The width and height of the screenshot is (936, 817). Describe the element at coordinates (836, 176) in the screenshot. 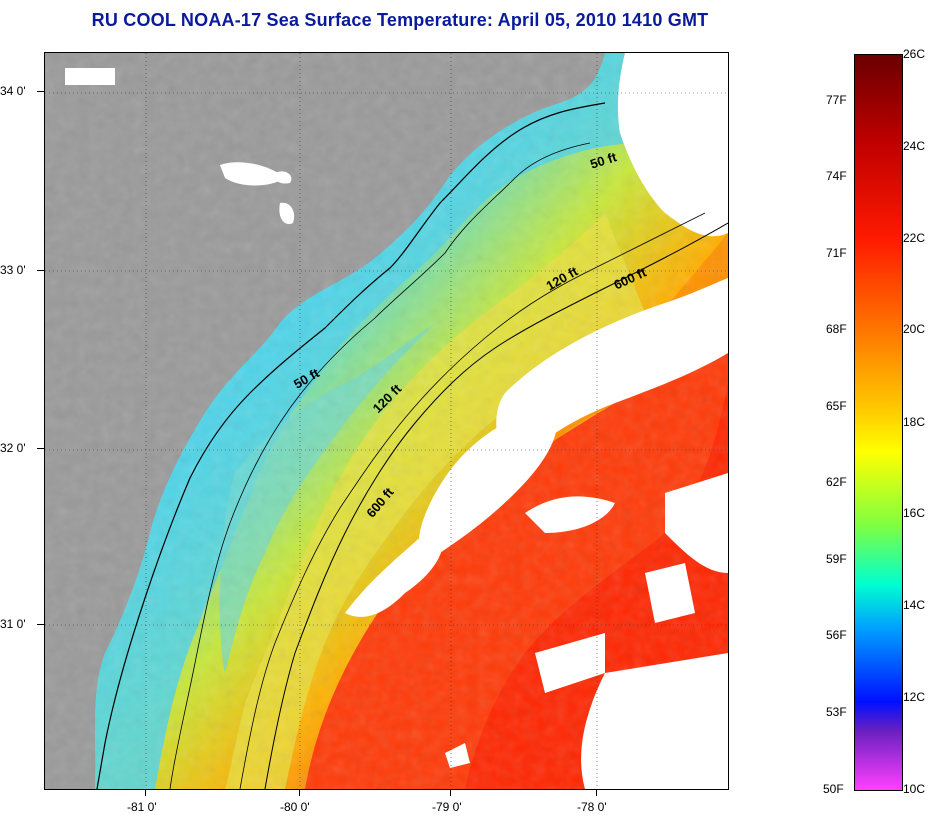

I see `colorbar-f-74: 74F` at that location.